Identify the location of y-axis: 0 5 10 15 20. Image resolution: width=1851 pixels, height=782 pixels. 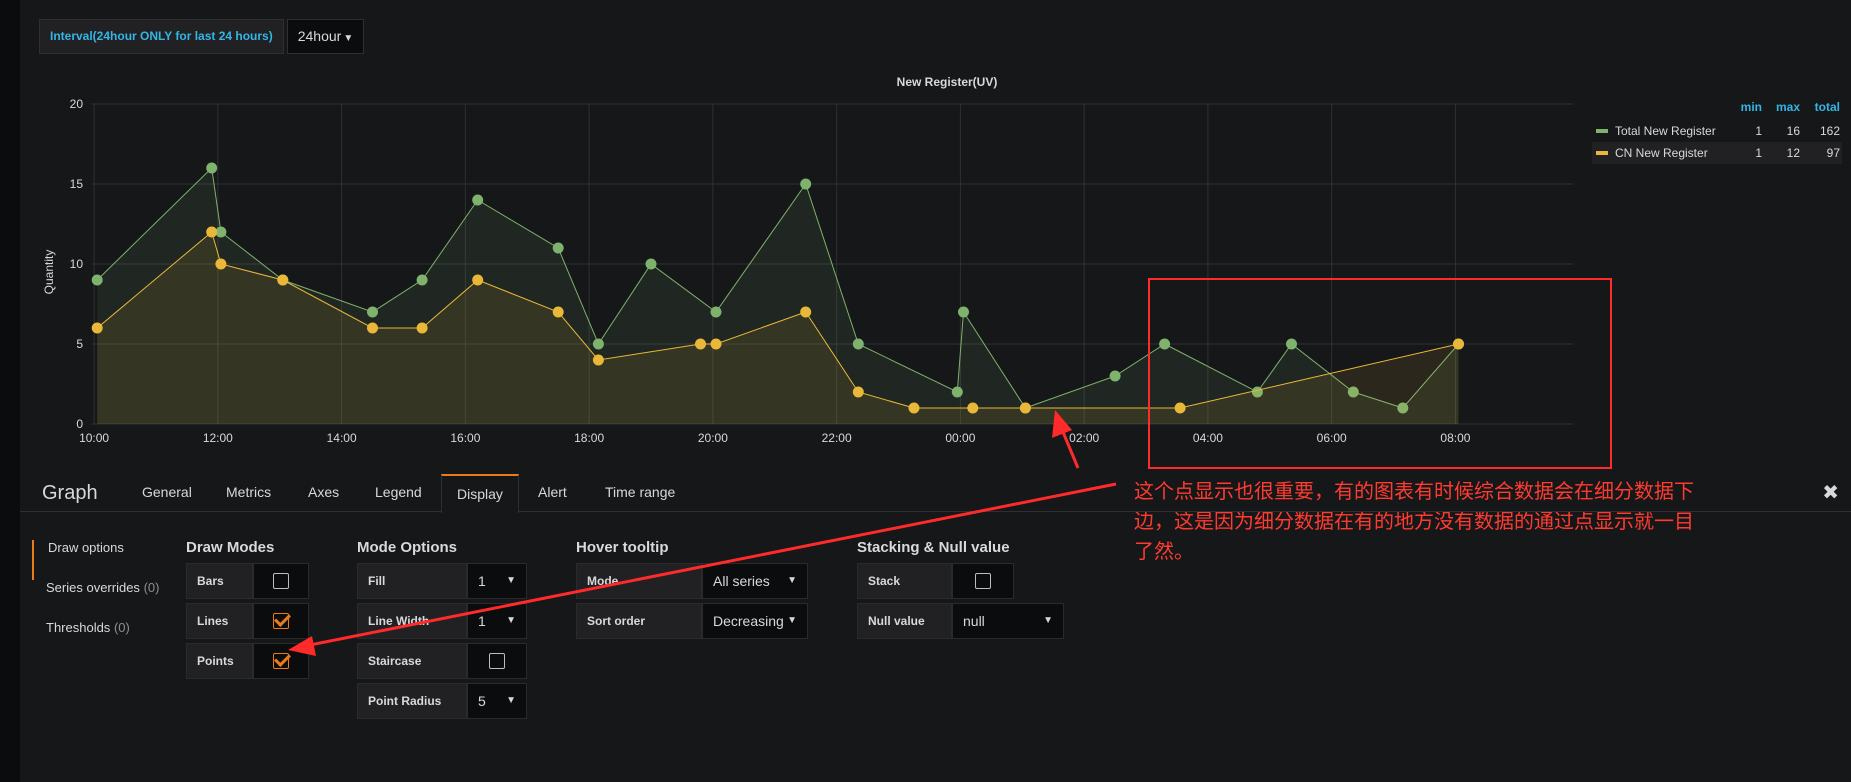
(77, 264).